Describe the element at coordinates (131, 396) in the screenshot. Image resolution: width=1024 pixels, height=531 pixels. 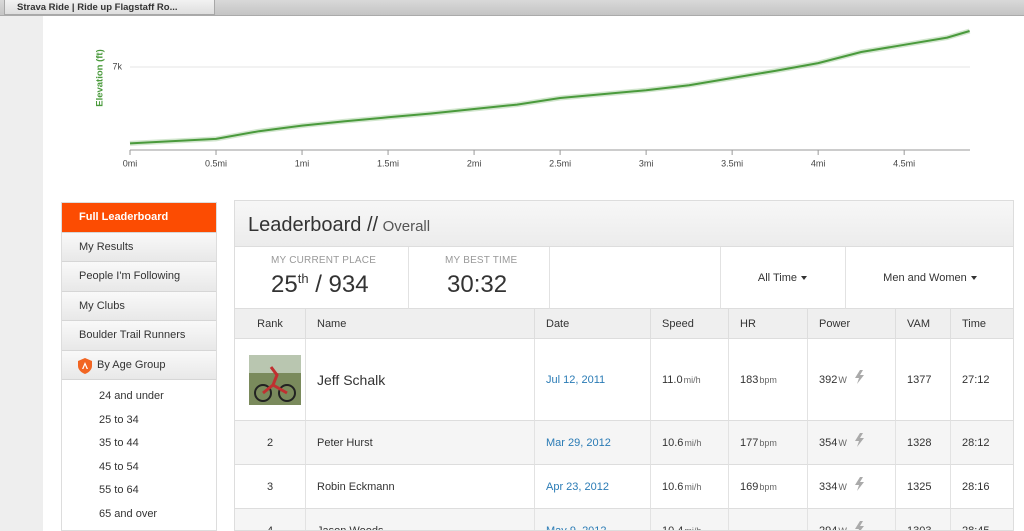
I see `age-group-item: 24 and under` at that location.